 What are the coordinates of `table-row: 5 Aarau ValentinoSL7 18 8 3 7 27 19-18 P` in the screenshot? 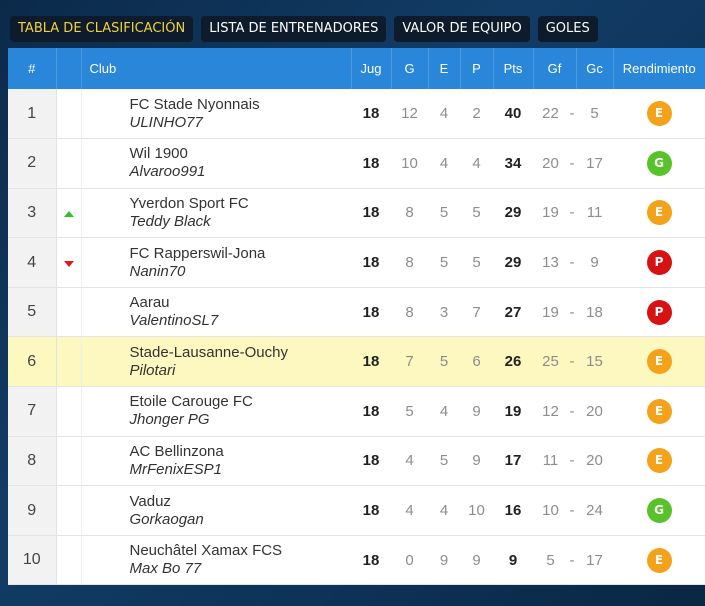 It's located at (356, 312).